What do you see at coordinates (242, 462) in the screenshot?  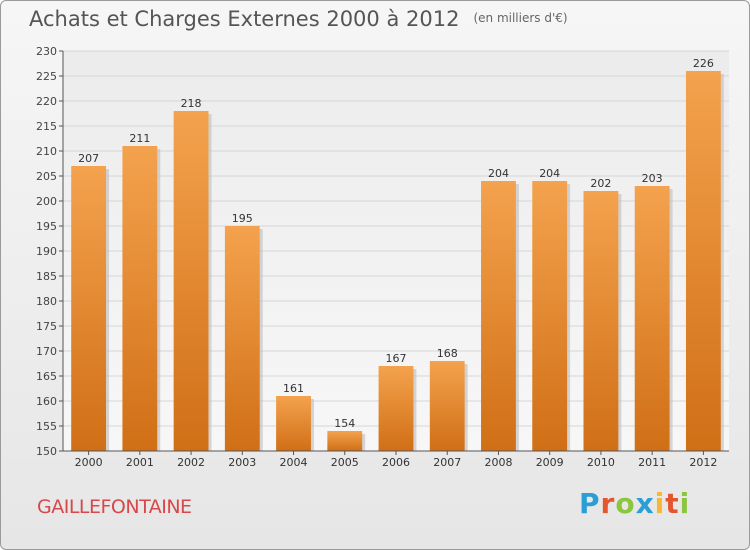 I see `x-tick-label-2003: 2003` at bounding box center [242, 462].